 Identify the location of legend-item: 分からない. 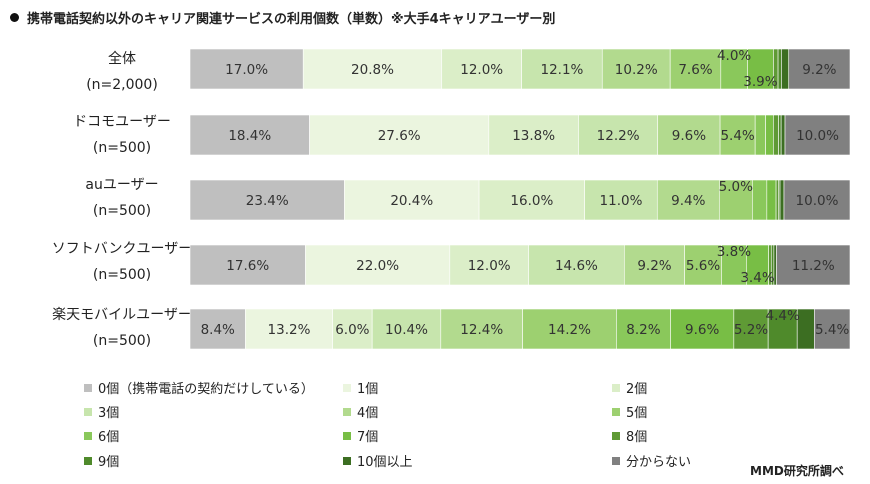
(651, 460).